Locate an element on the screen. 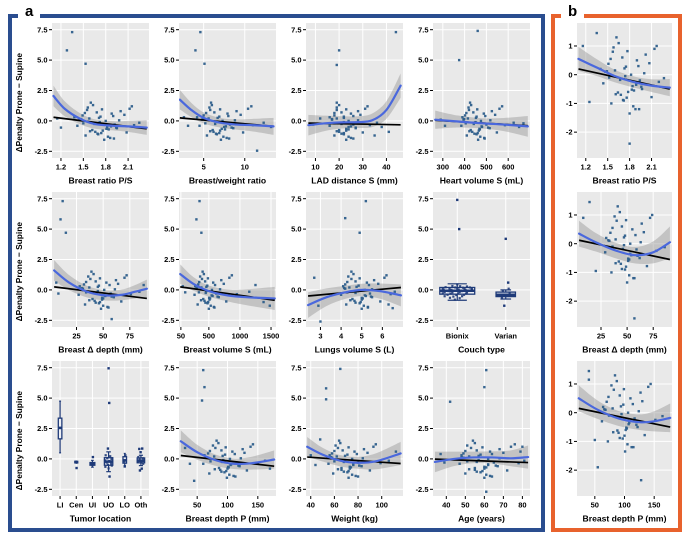  svg-text: 600 is located at coordinates (508, 167).